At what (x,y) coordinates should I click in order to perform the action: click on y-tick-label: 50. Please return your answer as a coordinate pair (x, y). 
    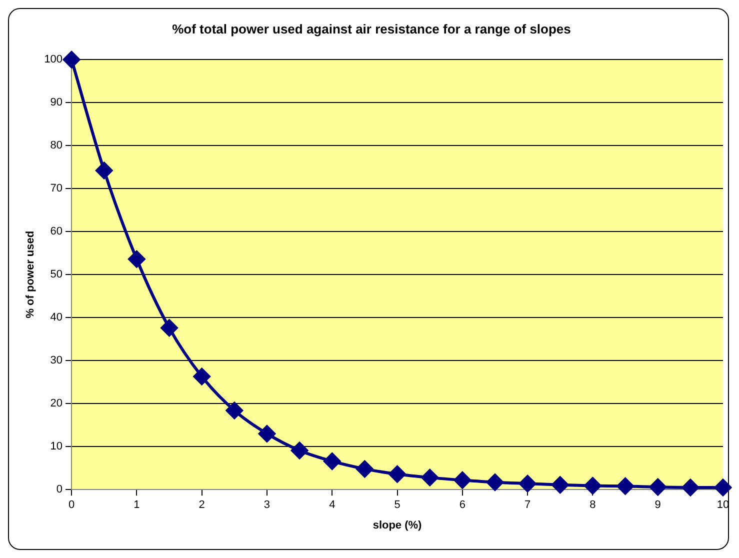
    Looking at the image, I should click on (56, 274).